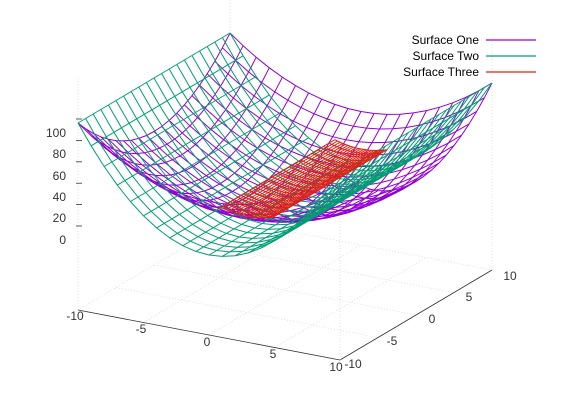 The image size is (570, 420). What do you see at coordinates (60, 154) in the screenshot?
I see `z-tick-label: 80` at bounding box center [60, 154].